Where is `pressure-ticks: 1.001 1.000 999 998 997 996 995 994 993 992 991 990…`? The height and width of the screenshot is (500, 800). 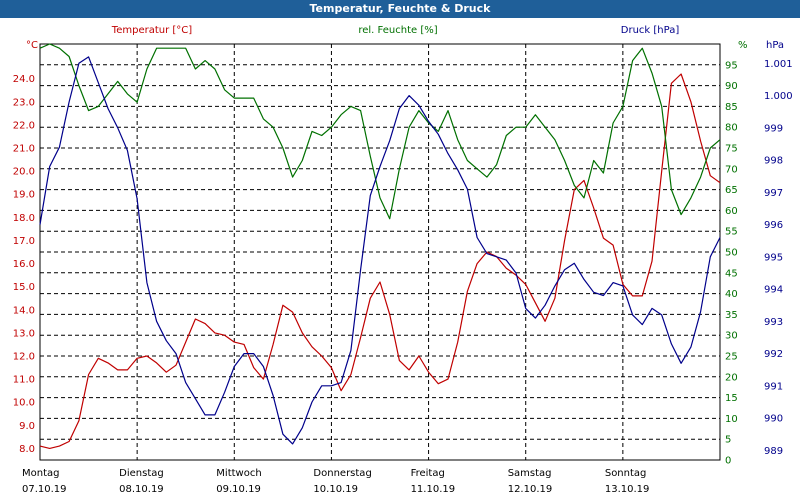
pressure-ticks: 1.001 1.000 999 998 997 996 995 994 993 992 991 990… is located at coordinates (778, 258).